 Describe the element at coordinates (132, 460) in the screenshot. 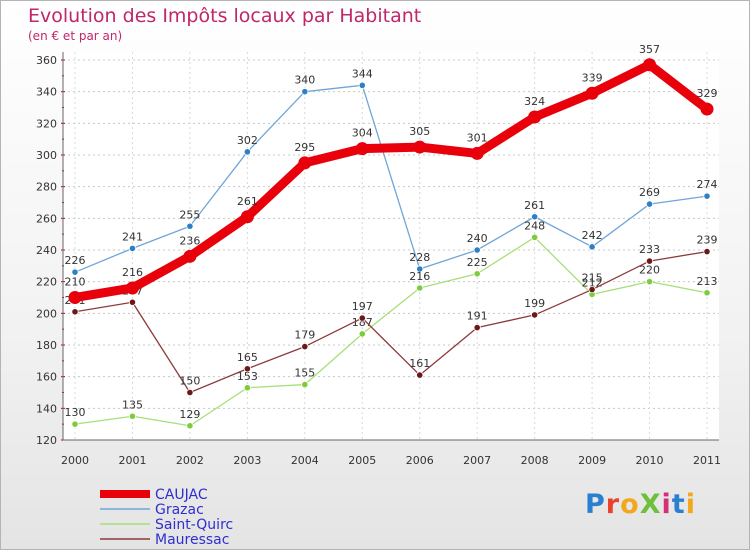

I see `x-tick-label: 2001` at that location.